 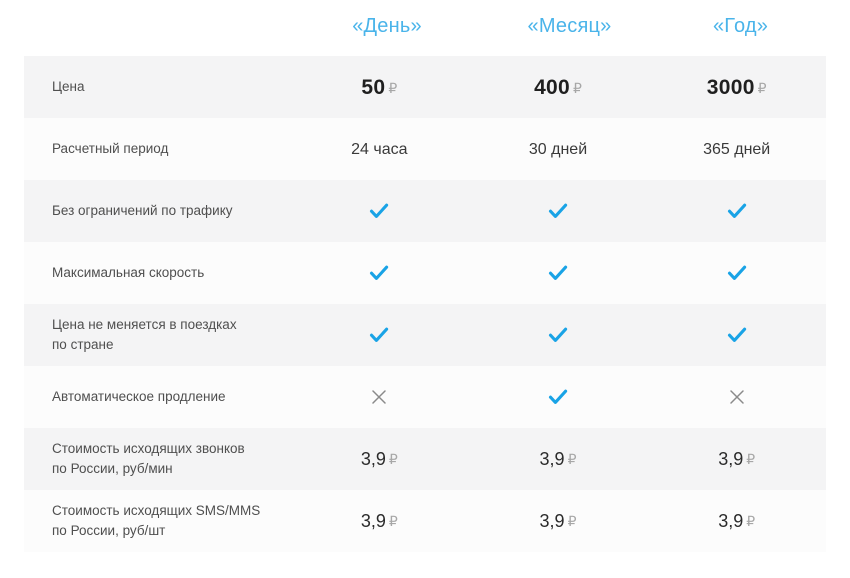 What do you see at coordinates (68, 87) in the screenshot?
I see `feature-label-line1: Цена` at bounding box center [68, 87].